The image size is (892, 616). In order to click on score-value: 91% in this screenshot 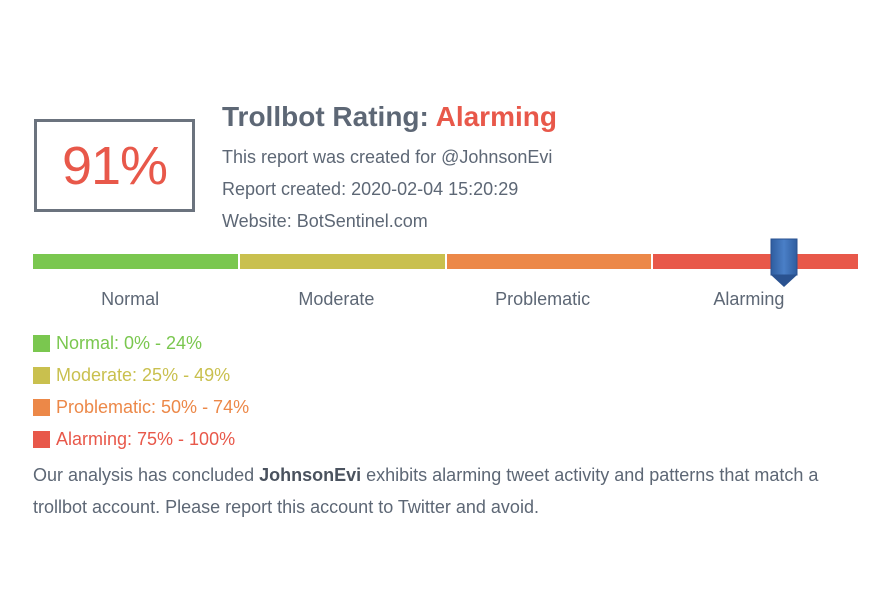, I will do `click(114, 165)`.